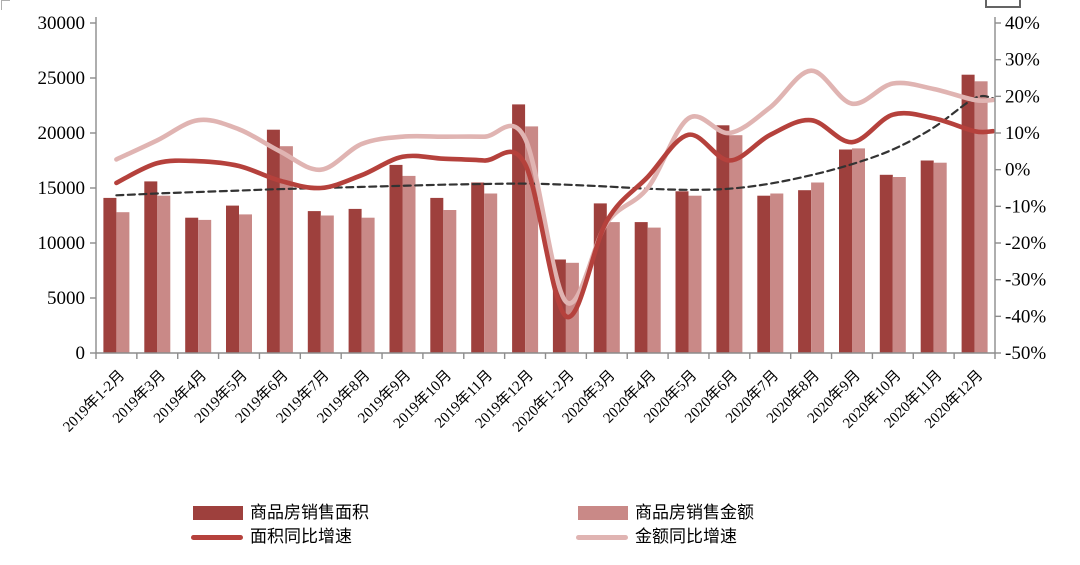  I want to click on screenshot-corner-artifact, so click(5, 5).